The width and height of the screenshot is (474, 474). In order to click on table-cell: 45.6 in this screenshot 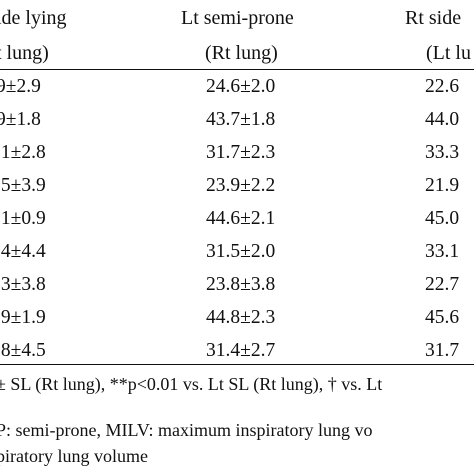, I will do `click(442, 317)`.